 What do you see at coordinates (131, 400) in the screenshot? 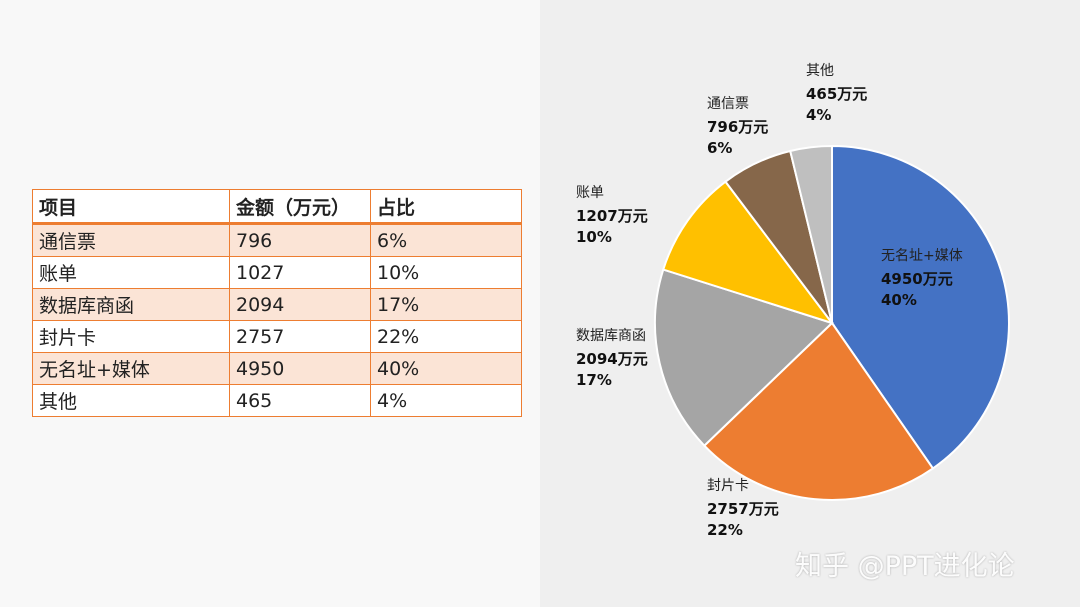
I see `table-cell: 其他` at bounding box center [131, 400].